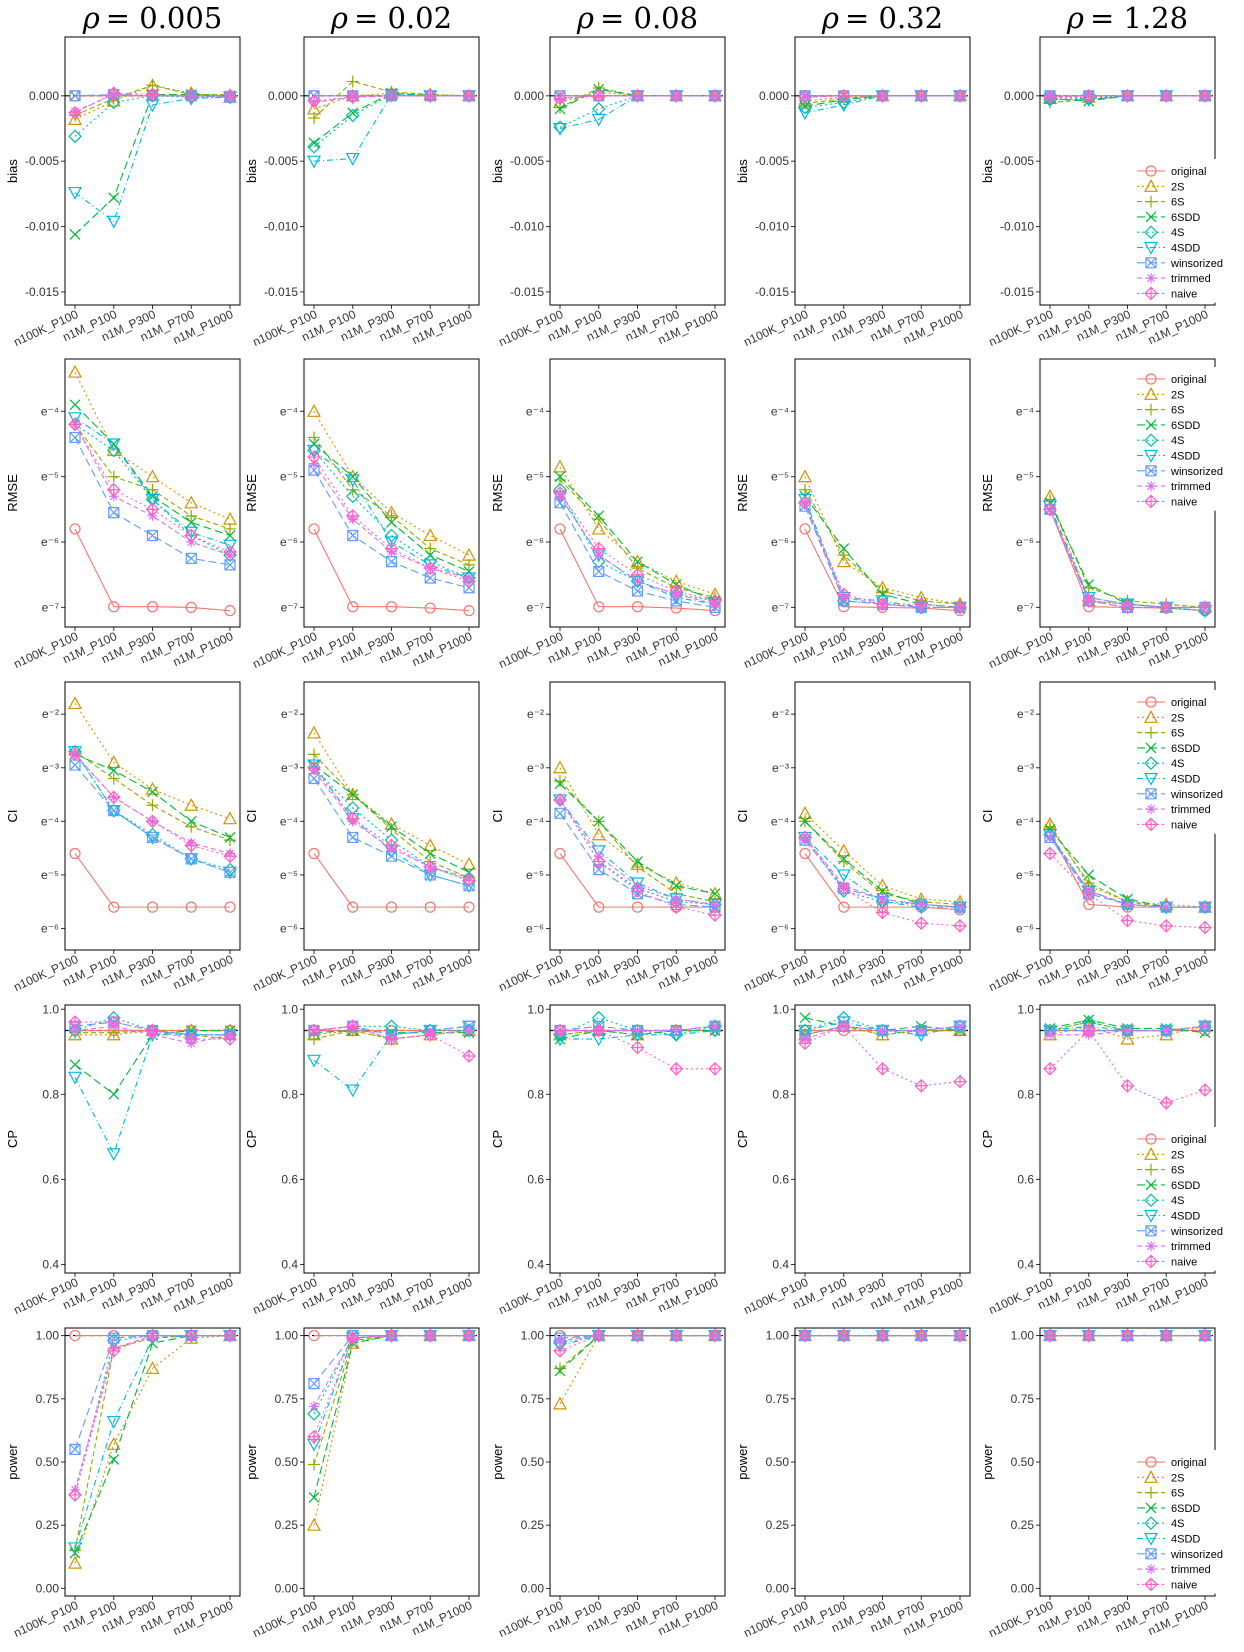  What do you see at coordinates (1188, 380) in the screenshot?
I see `legend-label: original` at bounding box center [1188, 380].